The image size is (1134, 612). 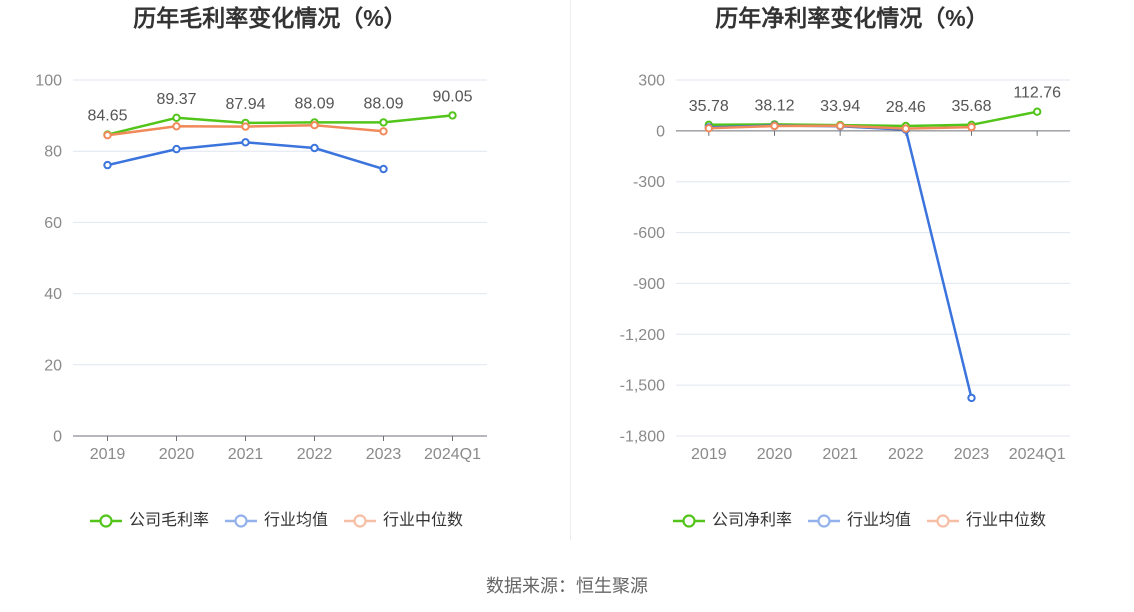 I want to click on legend-label: 公司净利率, so click(x=752, y=520).